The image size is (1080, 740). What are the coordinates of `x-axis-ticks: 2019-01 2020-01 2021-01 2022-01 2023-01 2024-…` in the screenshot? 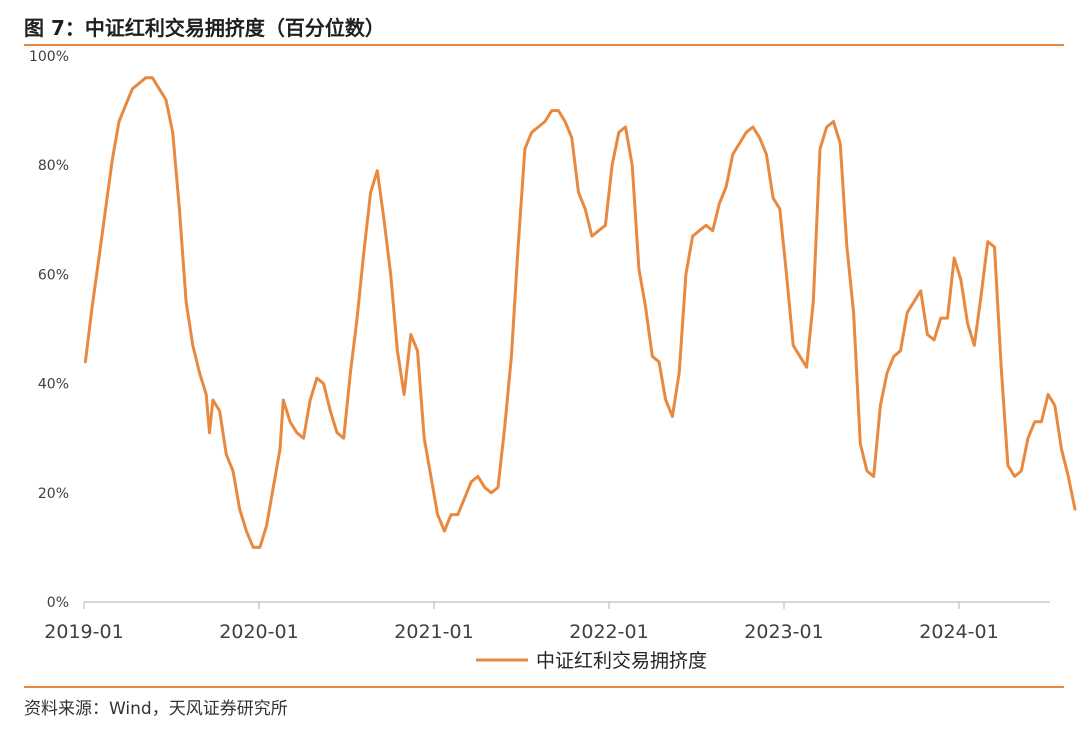 It's located at (521, 622).